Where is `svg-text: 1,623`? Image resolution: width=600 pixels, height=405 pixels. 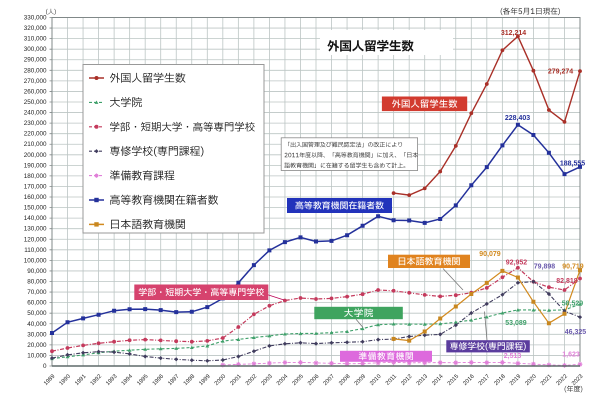 svg-text: 1,623 is located at coordinates (571, 355).